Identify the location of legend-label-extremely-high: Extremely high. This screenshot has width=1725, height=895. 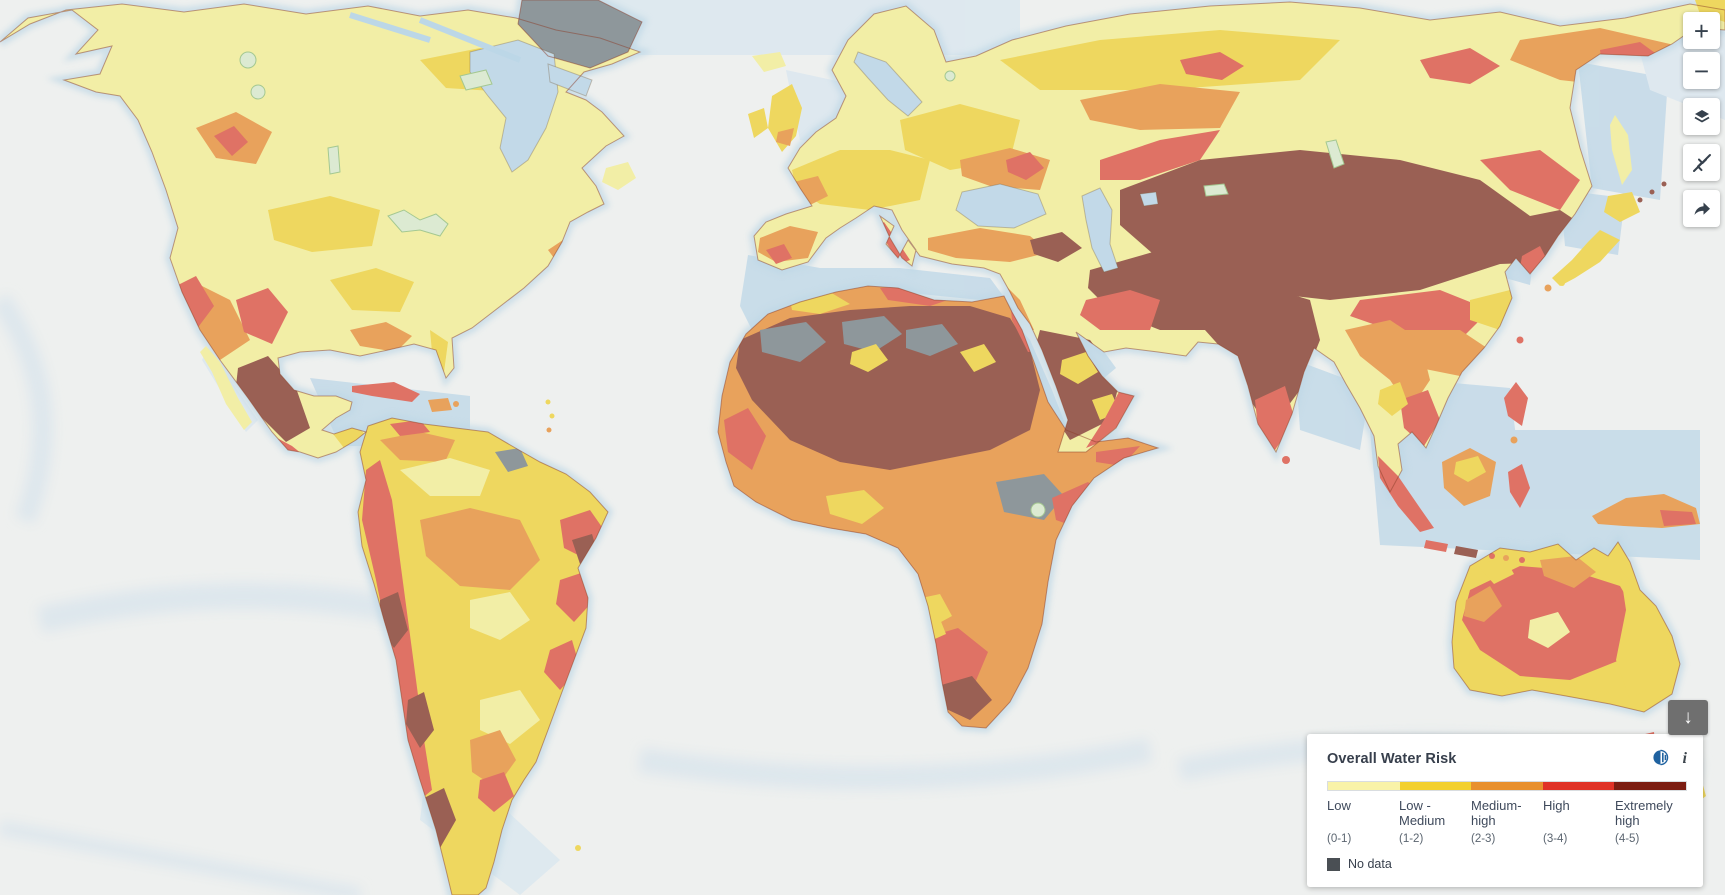
(1644, 813).